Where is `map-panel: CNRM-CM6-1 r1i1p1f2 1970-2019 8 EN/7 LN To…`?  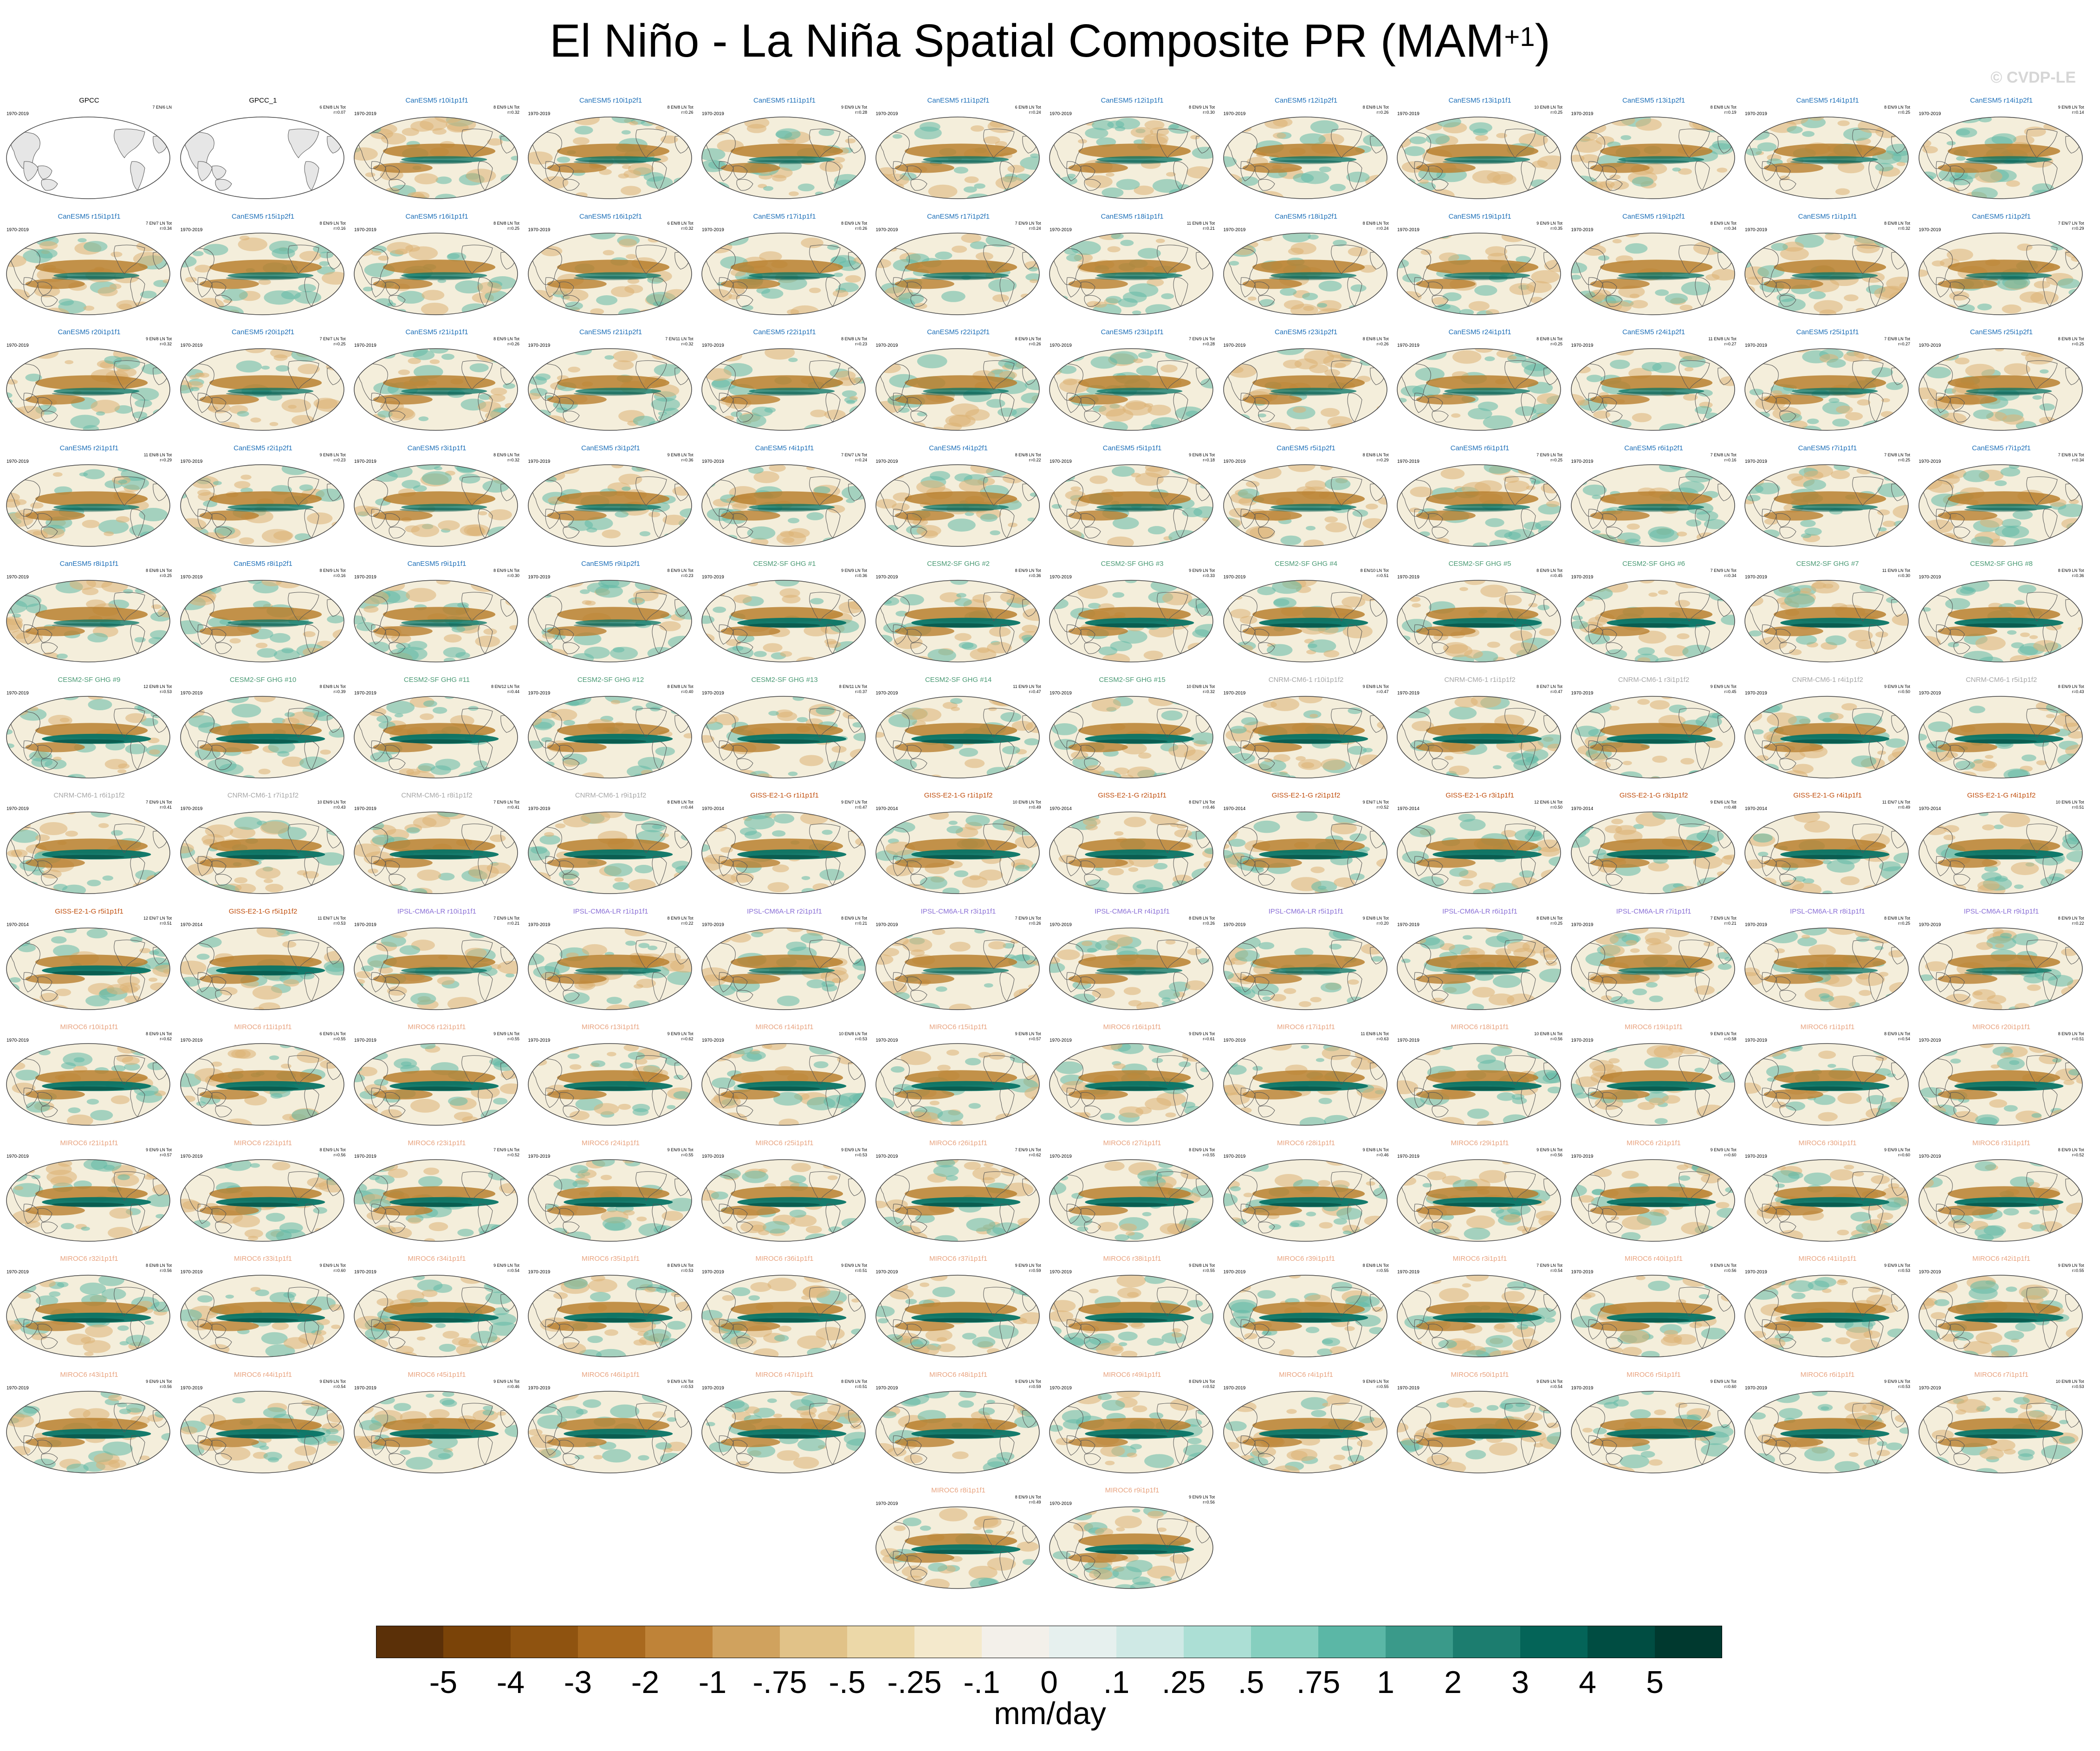 map-panel: CNRM-CM6-1 r1i1p1f2 1970-2019 8 EN/7 LN To… is located at coordinates (1479, 734).